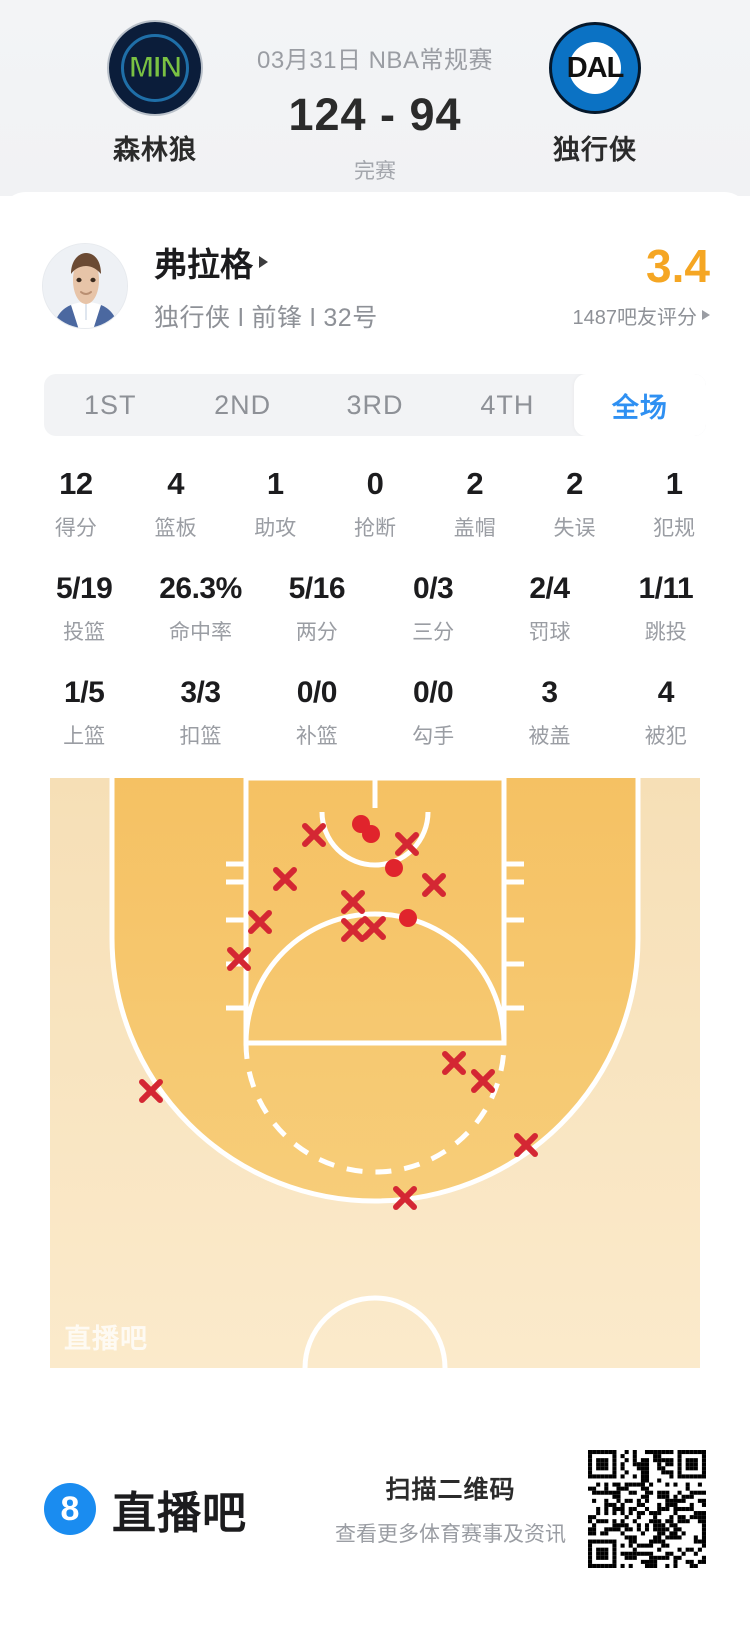 The height and width of the screenshot is (1629, 750). I want to click on rating-box: 3.4 1487吧友评分, so click(645, 286).